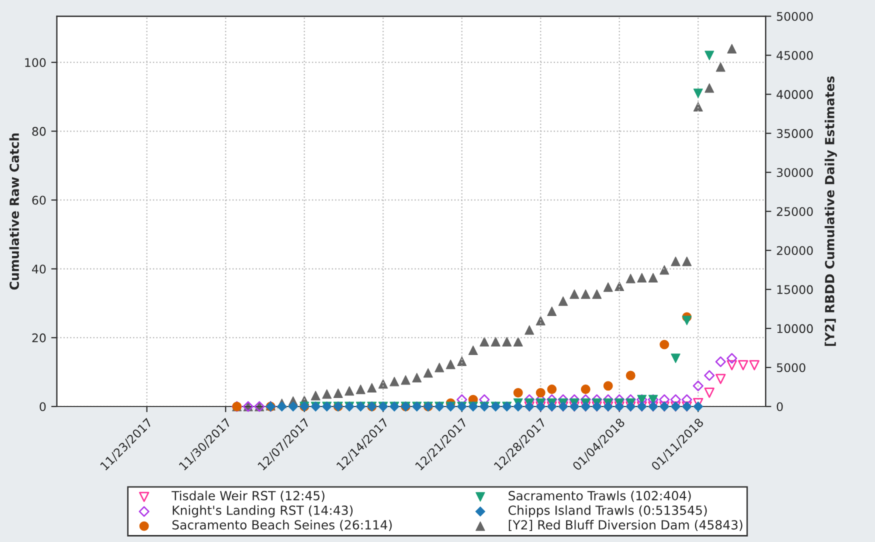 The image size is (875, 542). What do you see at coordinates (43, 407) in the screenshot?
I see `y-tick-label: 0` at bounding box center [43, 407].